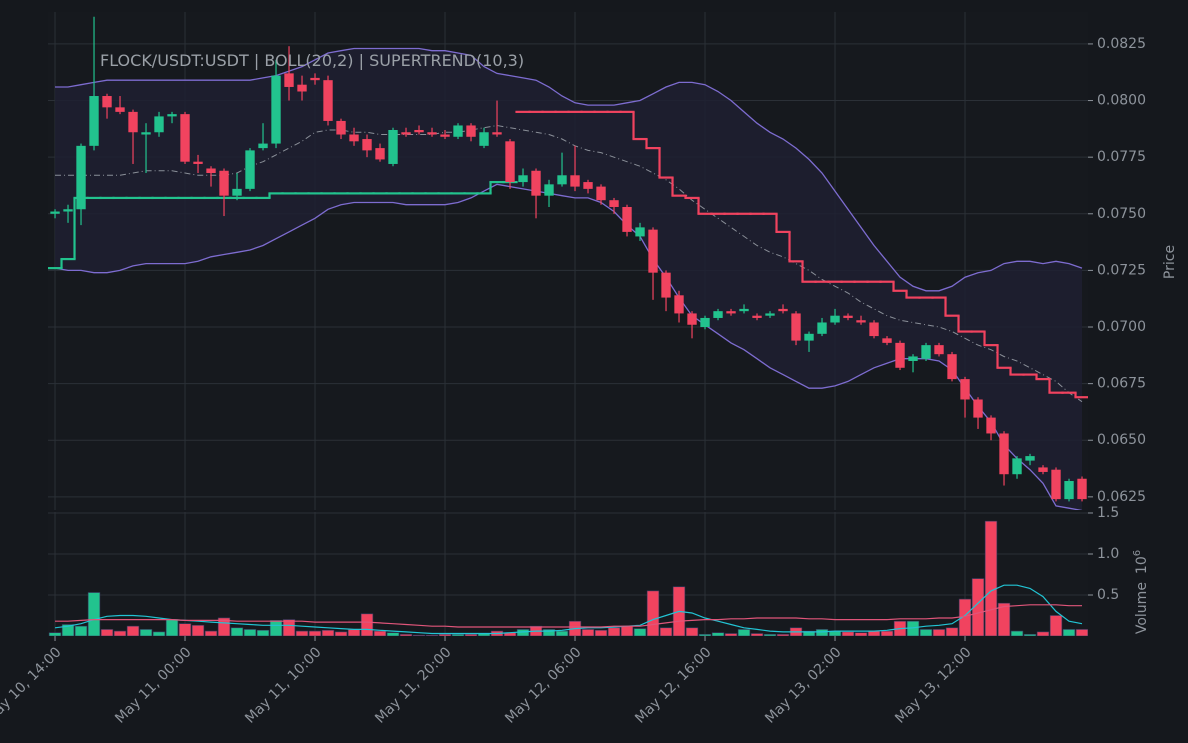 The height and width of the screenshot is (743, 1188). Describe the element at coordinates (1108, 513) in the screenshot. I see `volume-tick-label: 1.5` at that location.